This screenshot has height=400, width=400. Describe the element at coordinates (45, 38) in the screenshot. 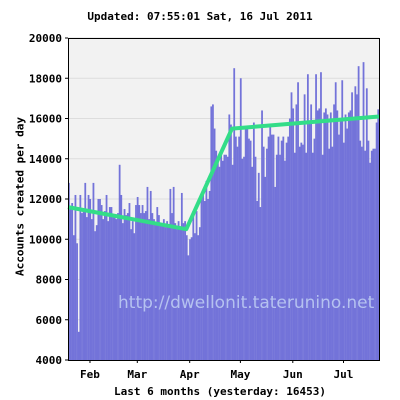

I see `y-tick-label: 20000` at that location.